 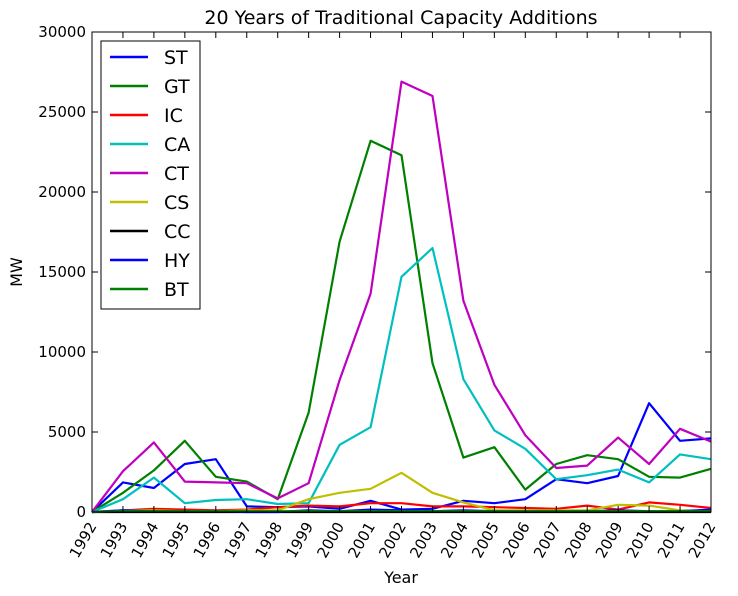 I want to click on legend-label-gt: GT, so click(x=177, y=87).